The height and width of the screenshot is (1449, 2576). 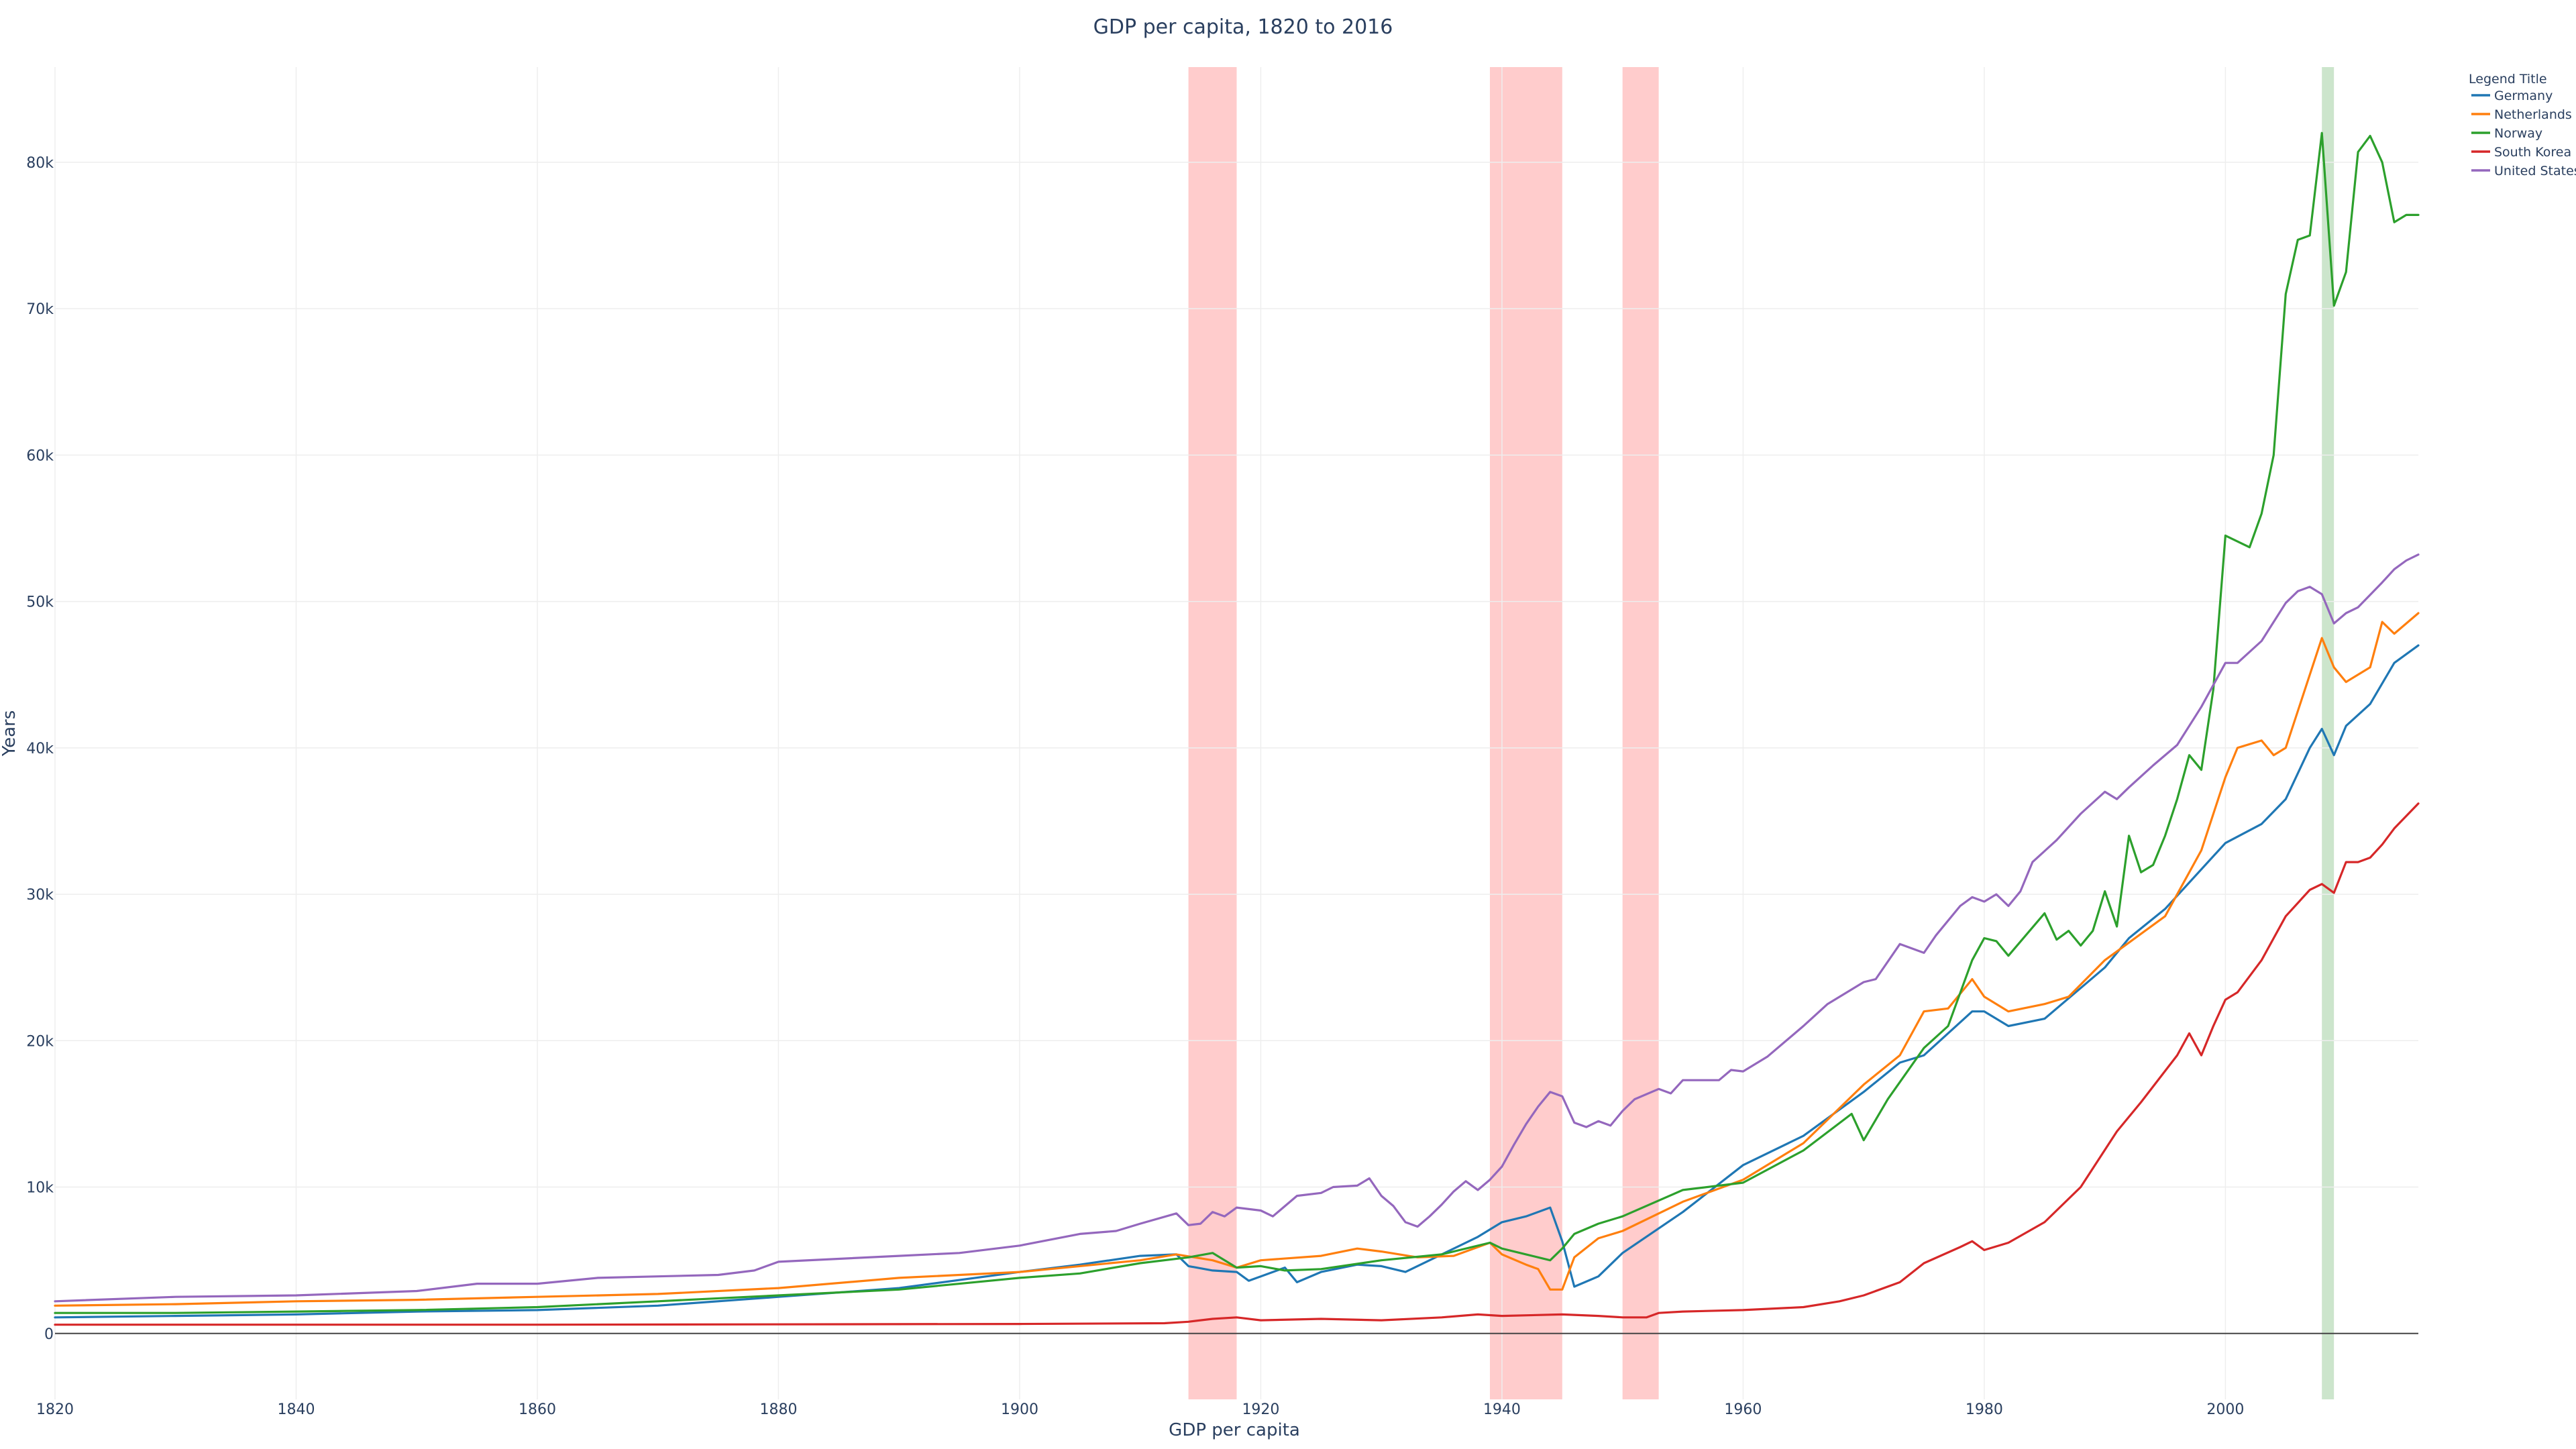 I want to click on chart-title: GDP per capita, 1820 to 2016, so click(x=1243, y=27).